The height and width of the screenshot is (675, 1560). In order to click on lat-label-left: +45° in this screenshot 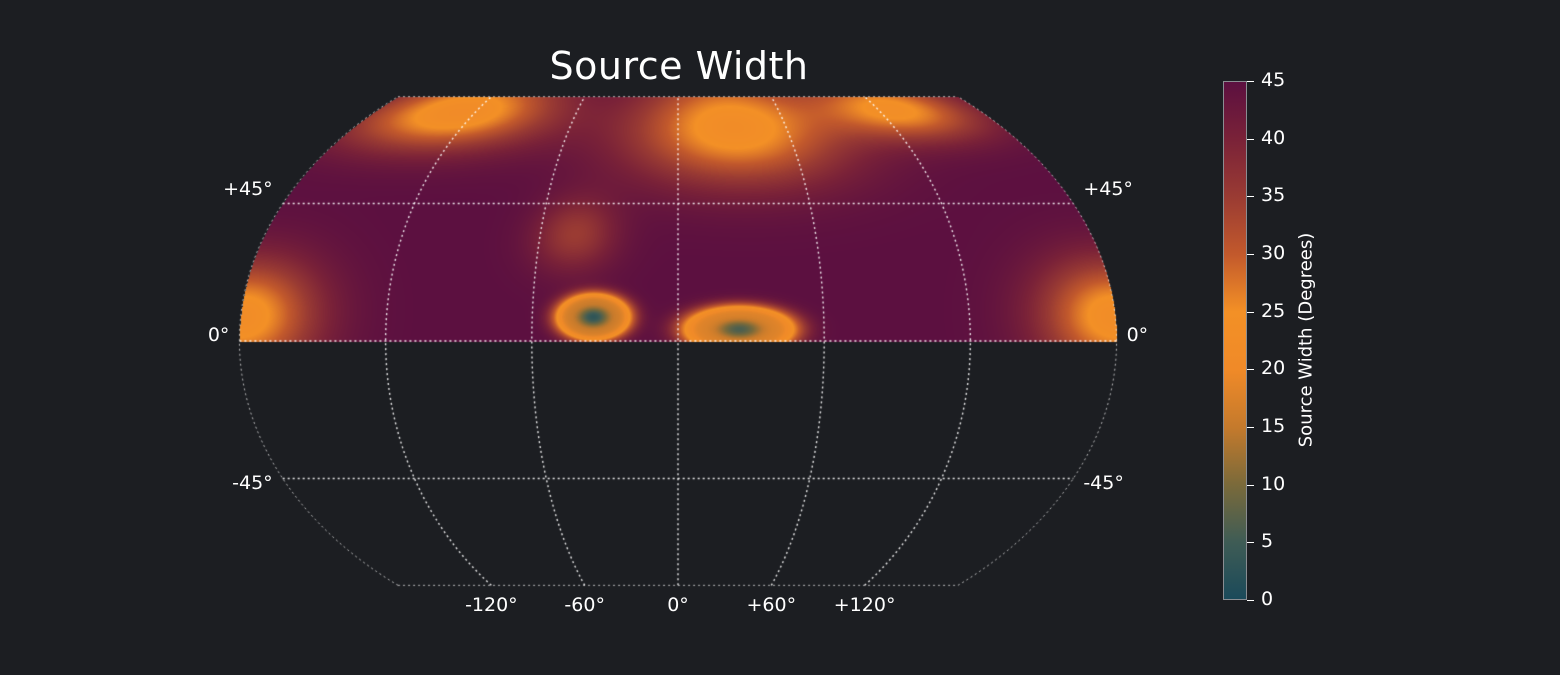, I will do `click(248, 188)`.